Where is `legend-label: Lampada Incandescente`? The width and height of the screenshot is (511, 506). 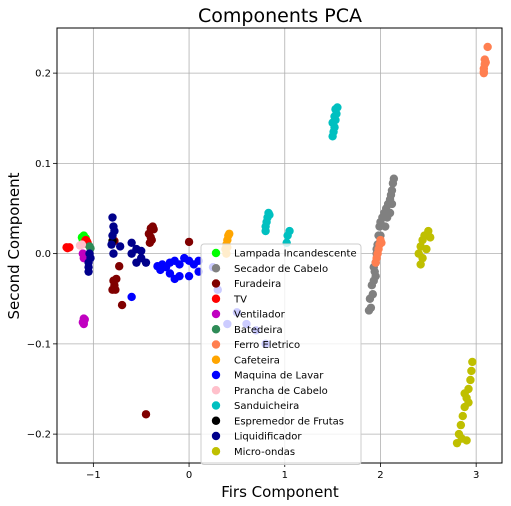
legend-label: Lampada Incandescente is located at coordinates (295, 254).